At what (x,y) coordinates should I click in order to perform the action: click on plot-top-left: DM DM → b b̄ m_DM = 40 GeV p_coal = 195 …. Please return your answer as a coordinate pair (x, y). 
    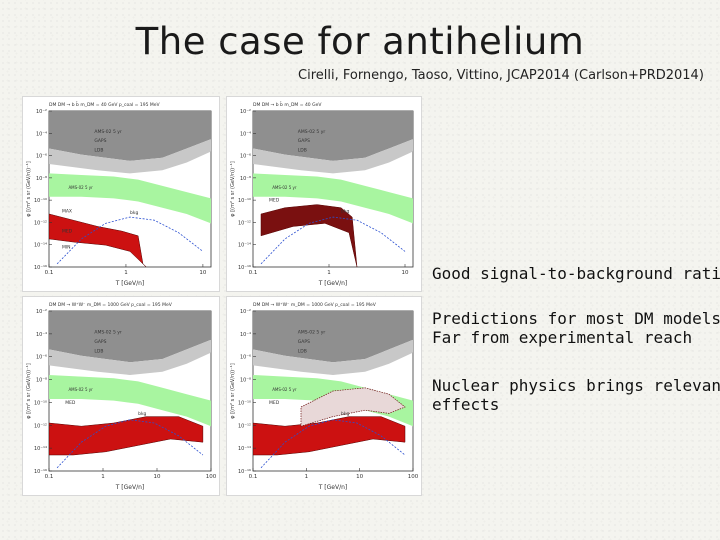
    Looking at the image, I should click on (119, 194).